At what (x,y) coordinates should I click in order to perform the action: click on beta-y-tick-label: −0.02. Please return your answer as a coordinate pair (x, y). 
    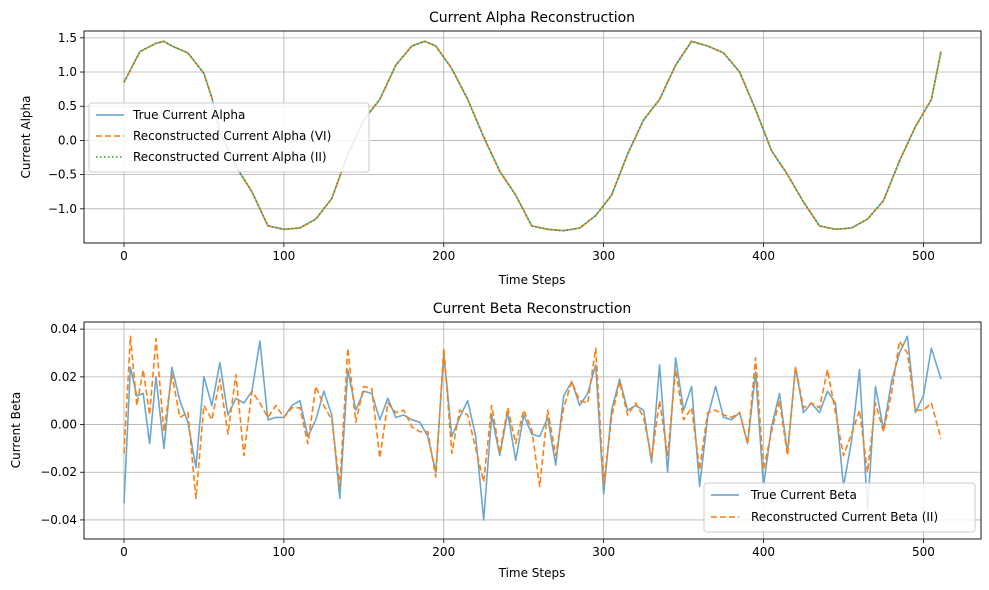
    Looking at the image, I should click on (58, 472).